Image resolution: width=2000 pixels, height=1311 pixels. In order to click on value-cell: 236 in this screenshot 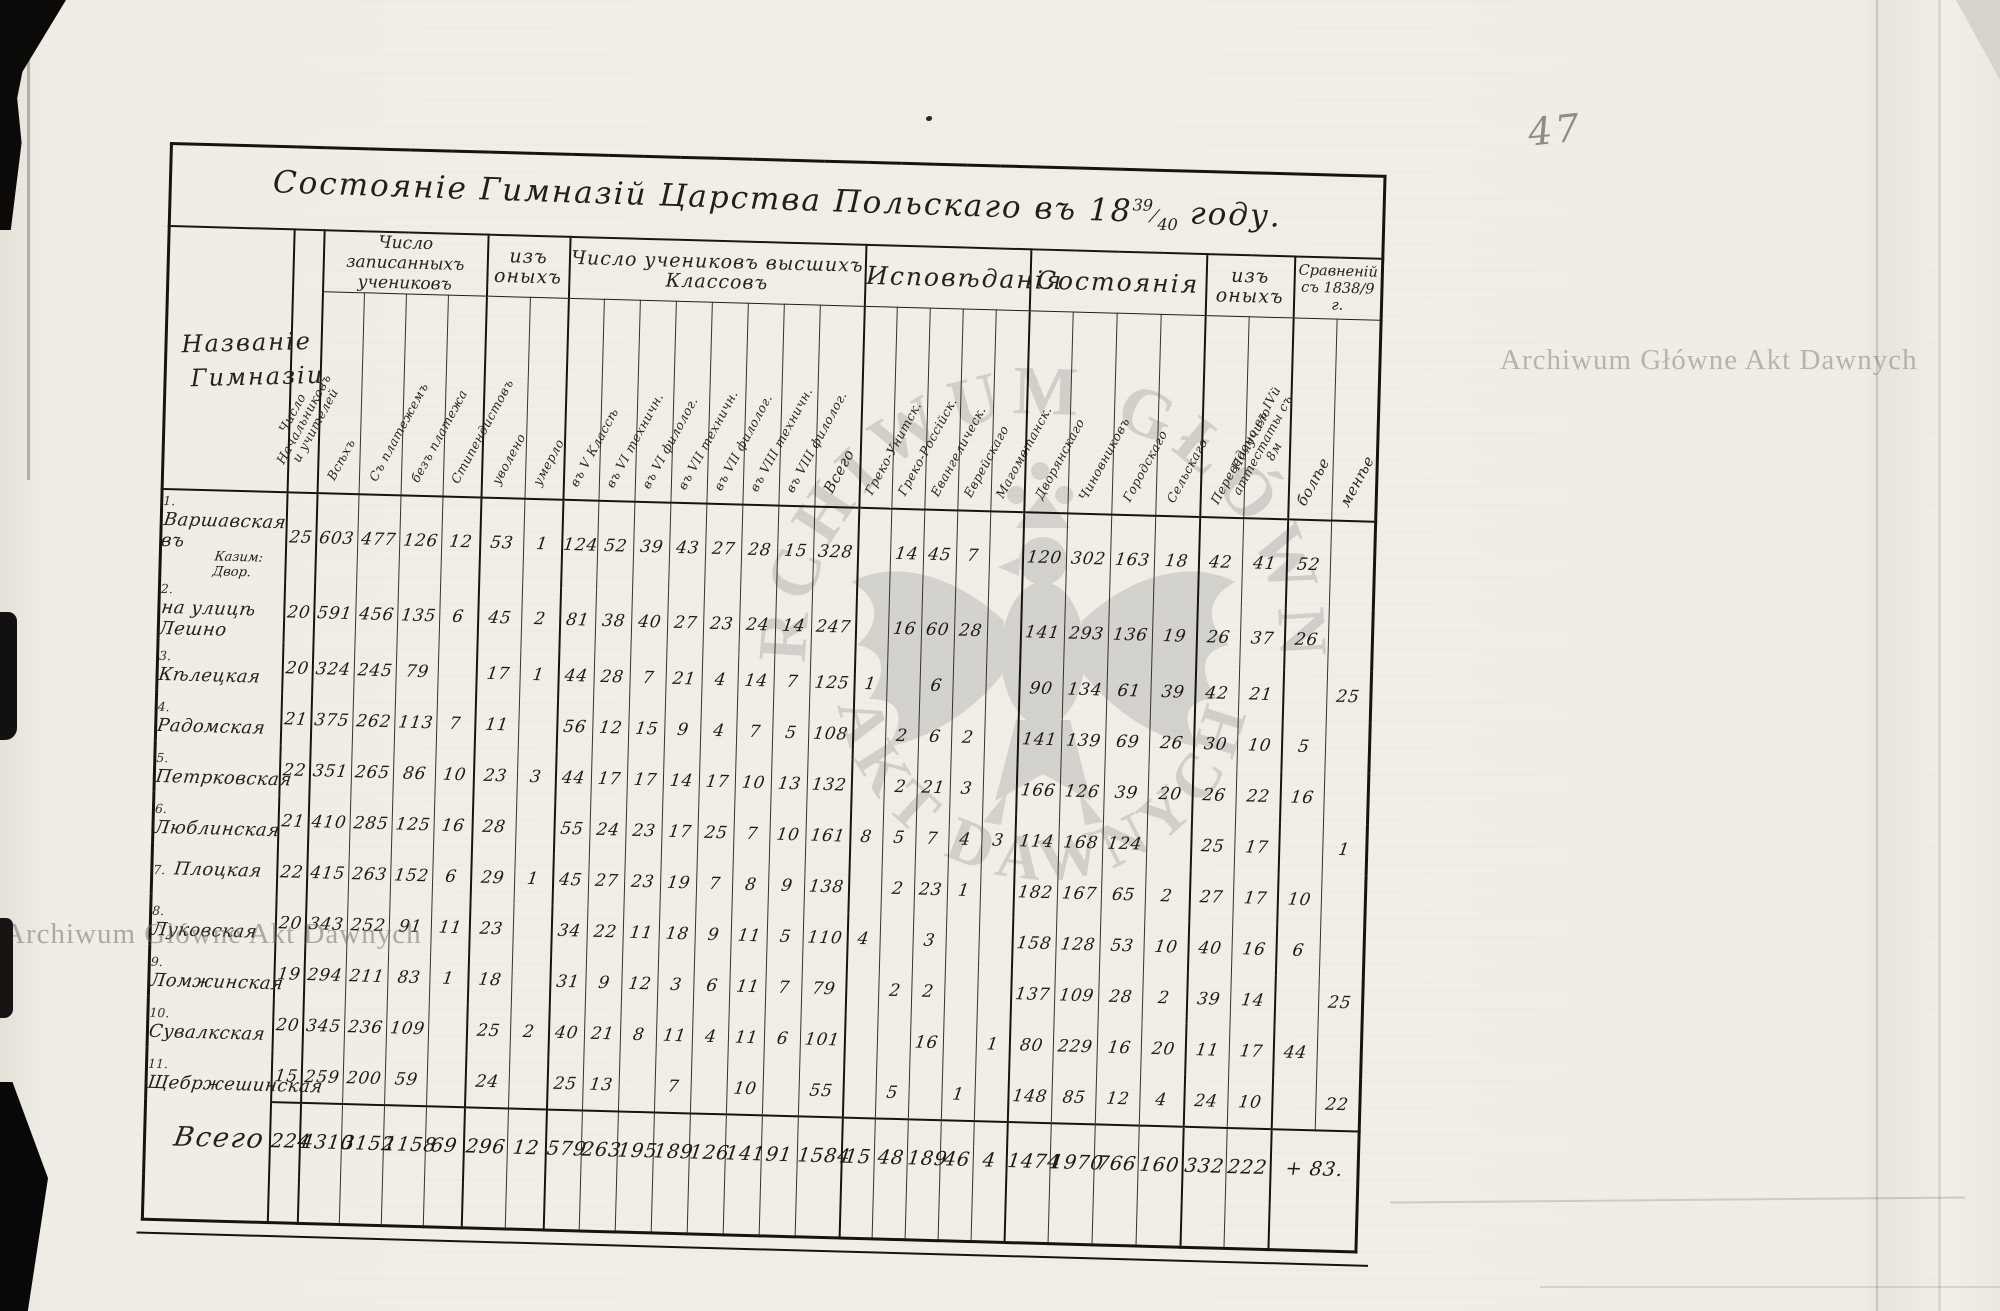, I will do `click(365, 1027)`.